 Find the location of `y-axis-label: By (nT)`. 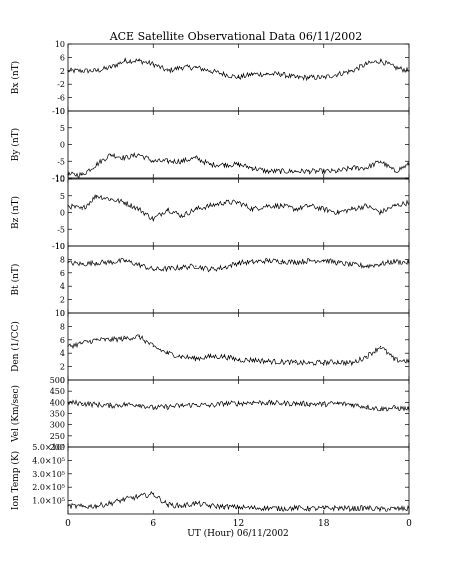

y-axis-label: By (nT) is located at coordinates (15, 144).